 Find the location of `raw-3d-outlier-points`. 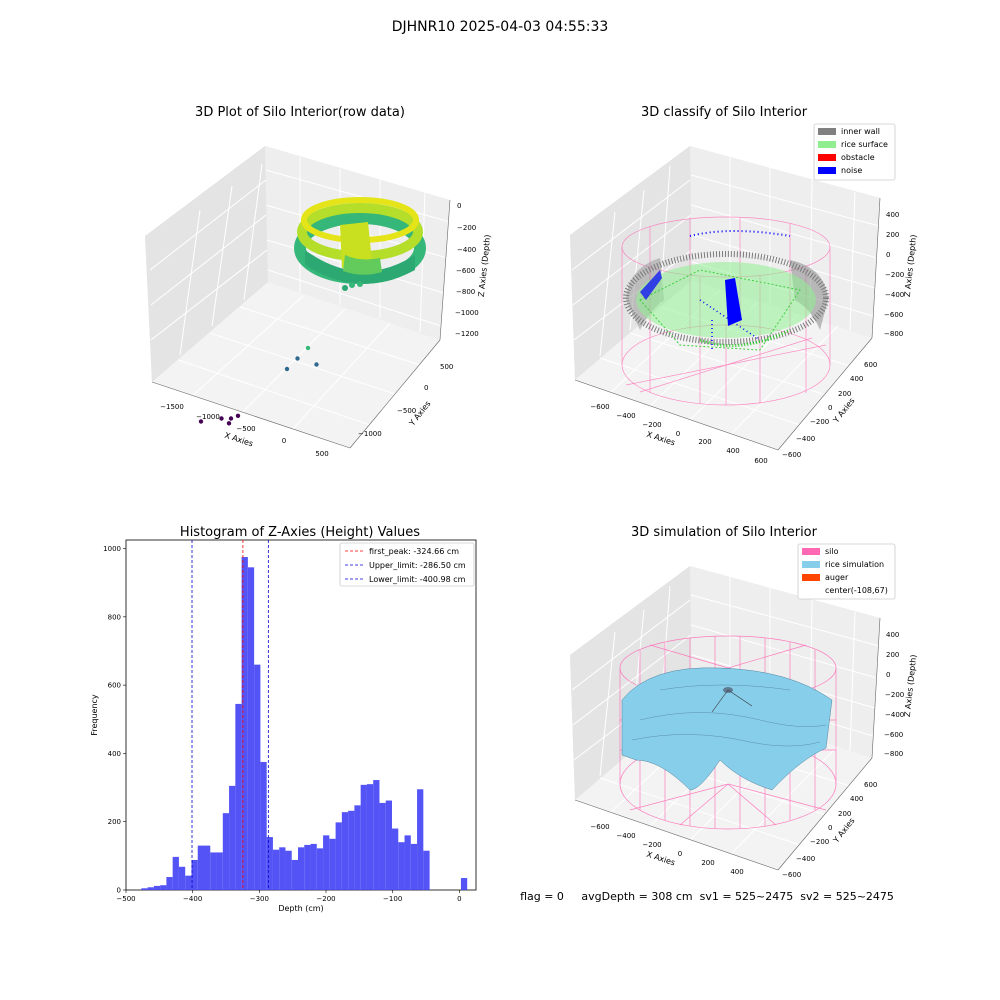

raw-3d-outlier-points is located at coordinates (258, 385).